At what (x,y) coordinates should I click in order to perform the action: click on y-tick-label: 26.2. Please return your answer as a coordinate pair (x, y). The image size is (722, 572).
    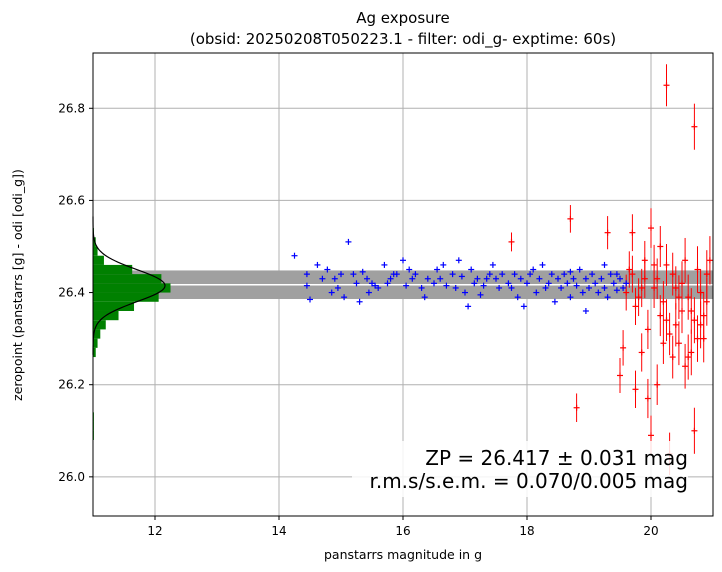
    Looking at the image, I should click on (71, 385).